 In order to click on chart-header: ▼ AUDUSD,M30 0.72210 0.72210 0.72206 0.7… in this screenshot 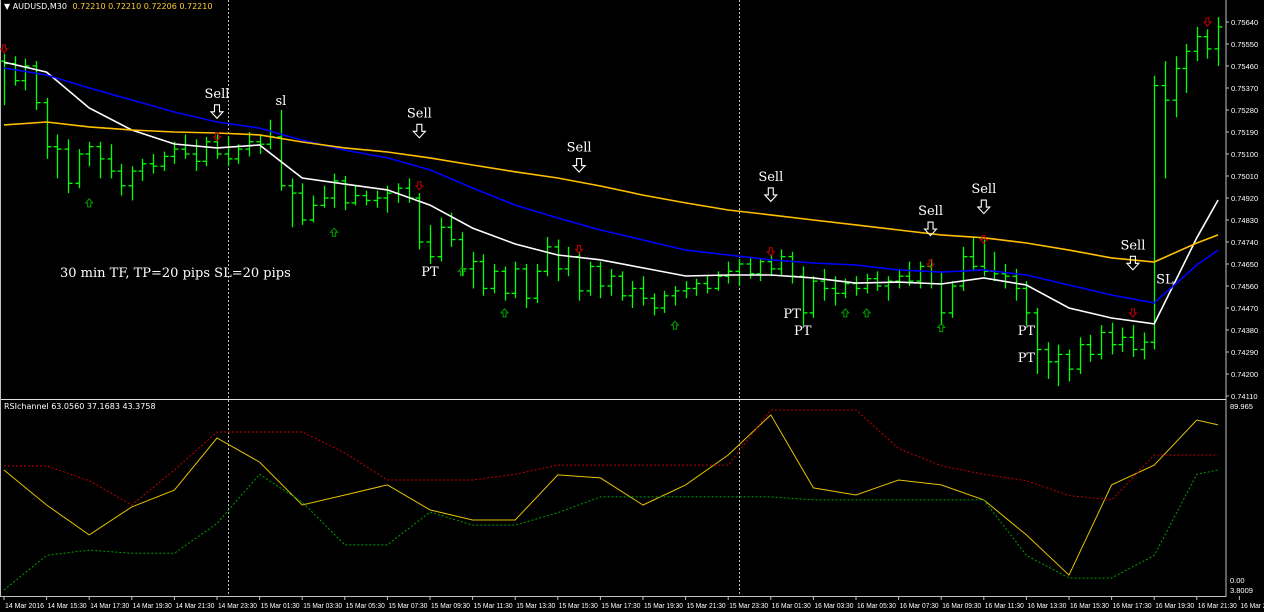, I will do `click(108, 6)`.